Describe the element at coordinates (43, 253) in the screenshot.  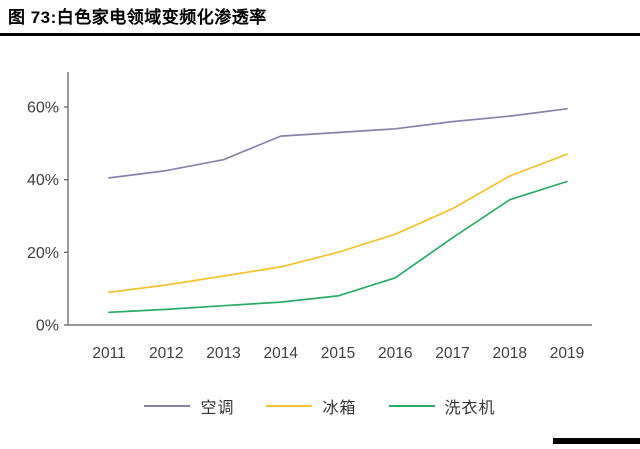
I see `y-tick-label: 20%` at that location.